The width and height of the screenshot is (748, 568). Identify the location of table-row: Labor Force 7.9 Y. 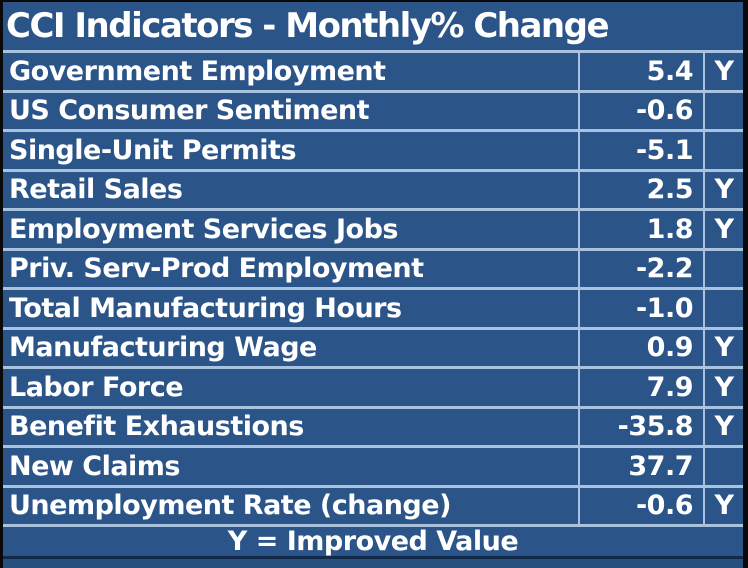
(373, 386).